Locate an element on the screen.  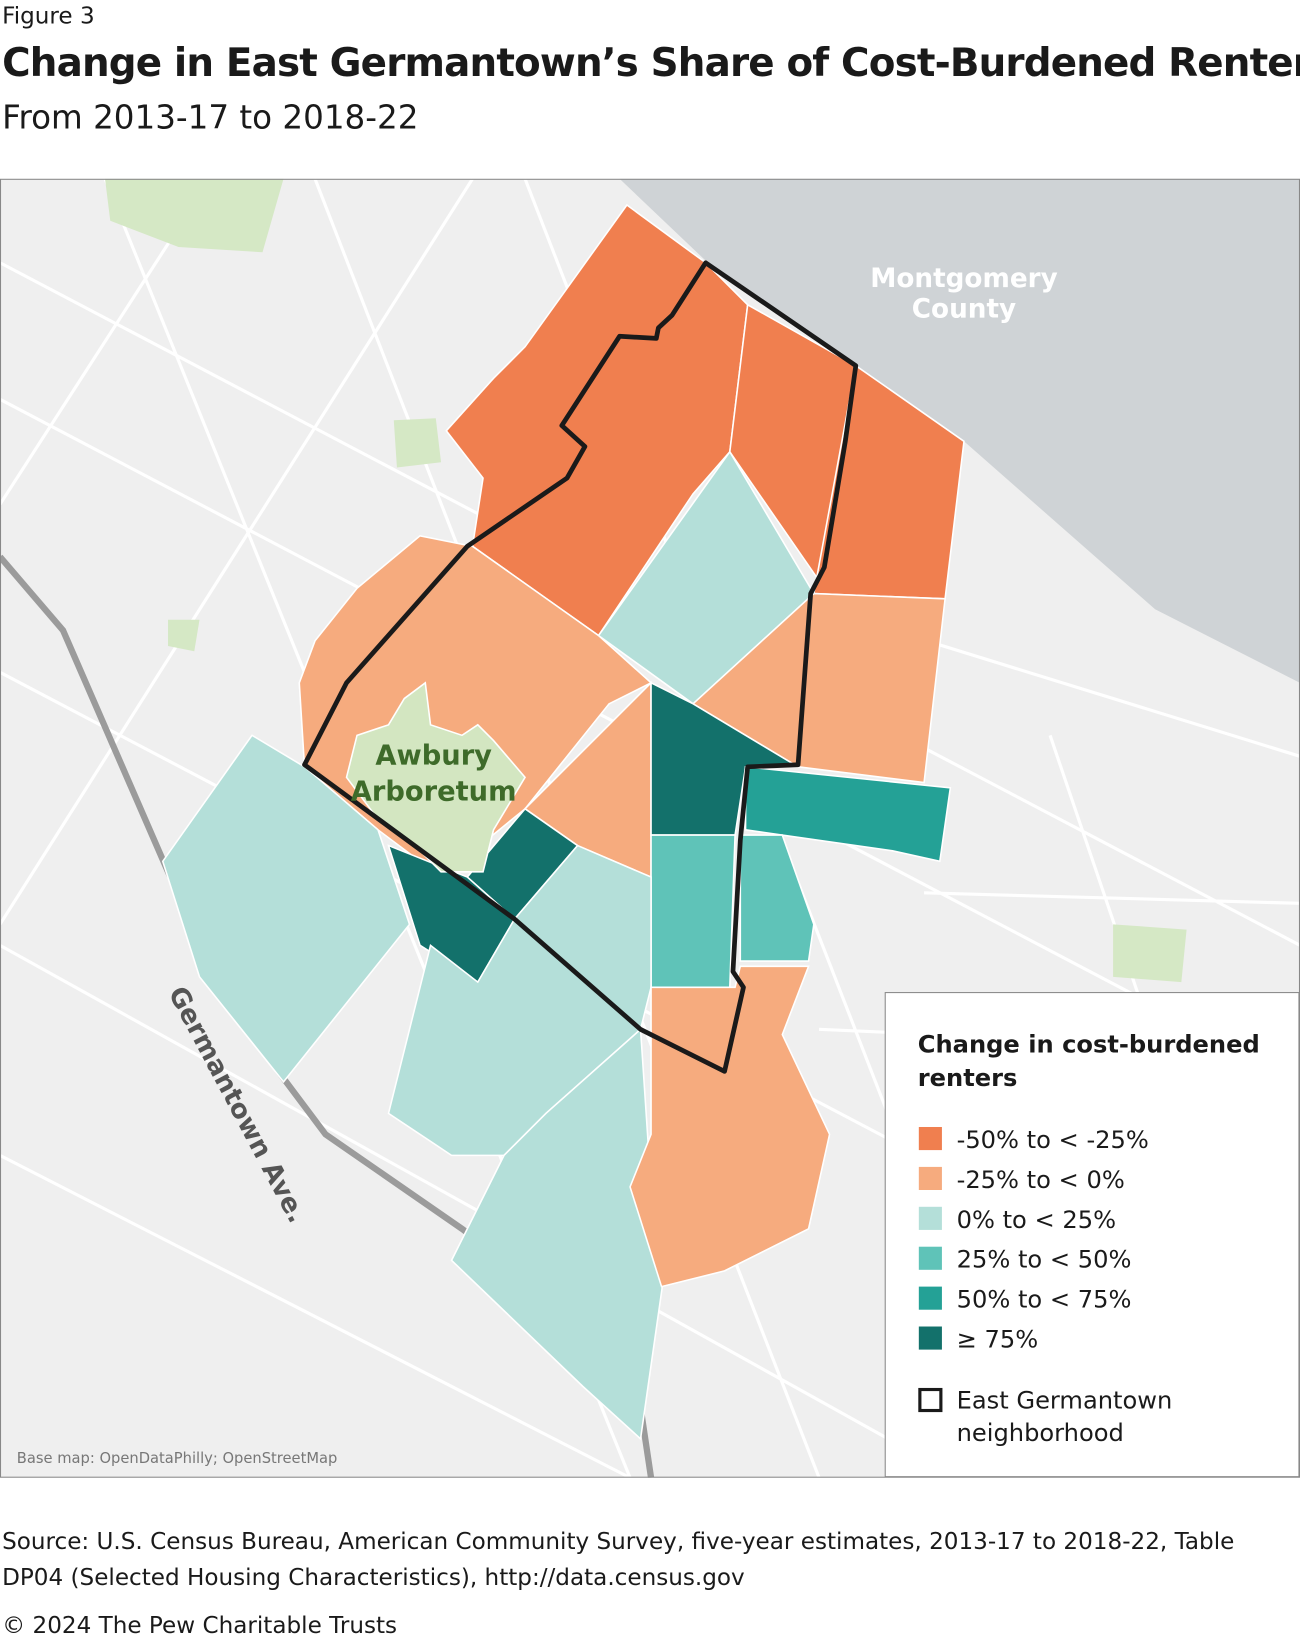
county-label: County is located at coordinates (964, 309).